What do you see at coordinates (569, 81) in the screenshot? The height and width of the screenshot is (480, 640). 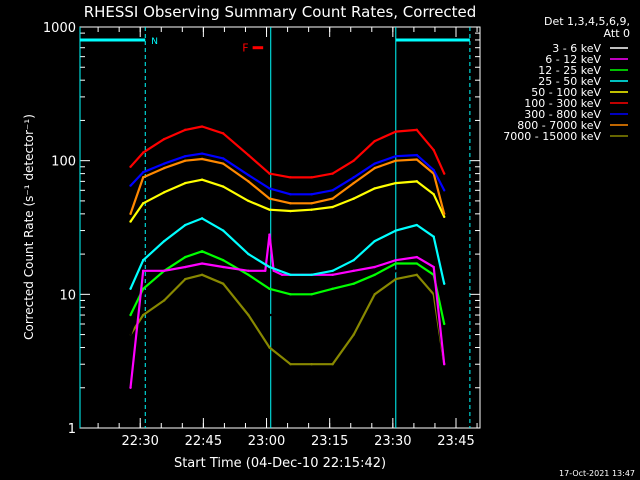 I see `legend-label: 25 - 50 keV` at bounding box center [569, 81].